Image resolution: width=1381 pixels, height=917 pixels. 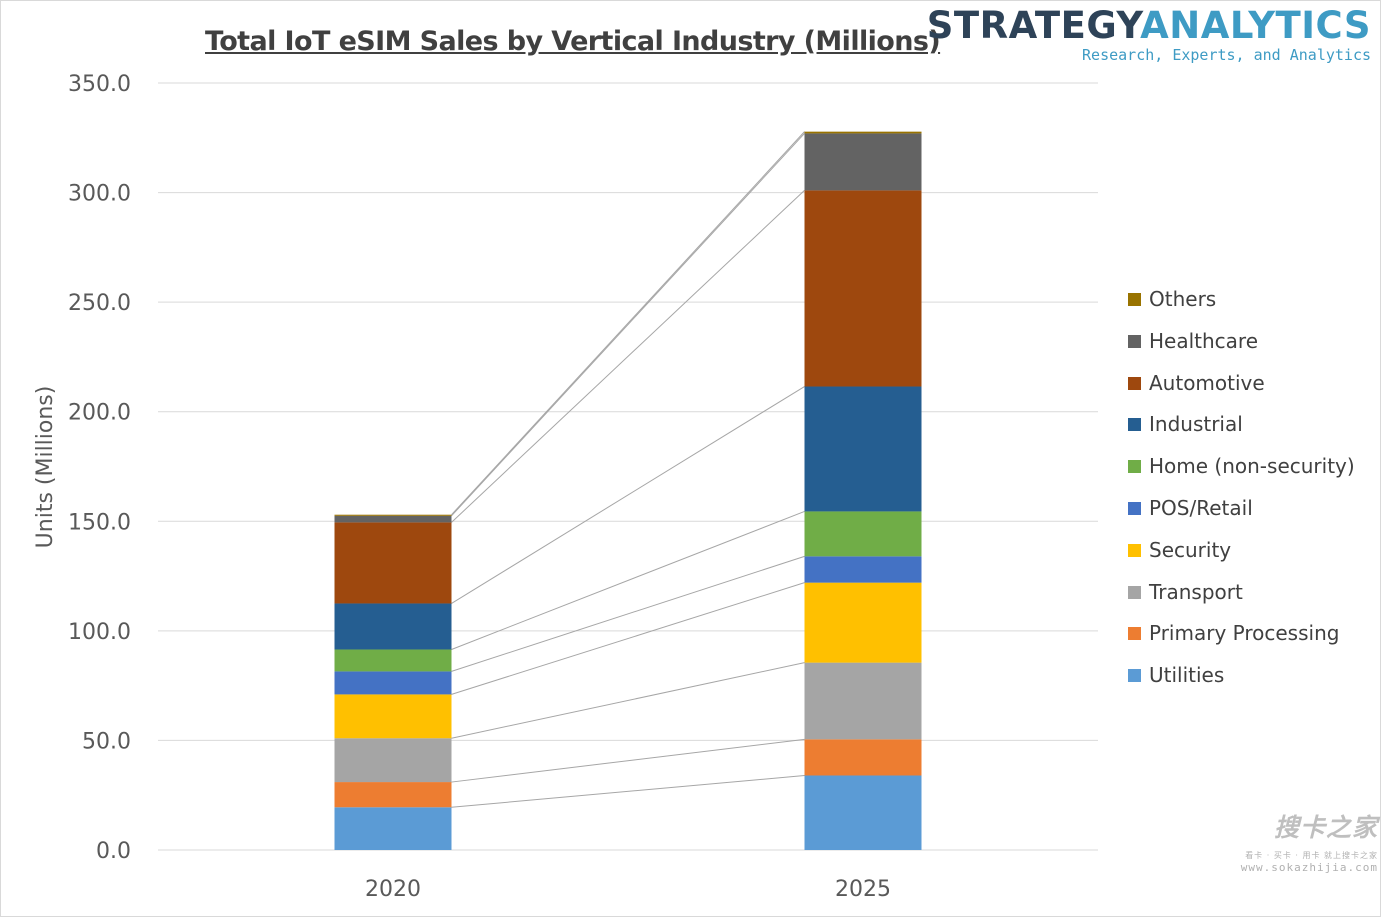 I want to click on y-tick-label: 100.0, so click(x=99, y=632).